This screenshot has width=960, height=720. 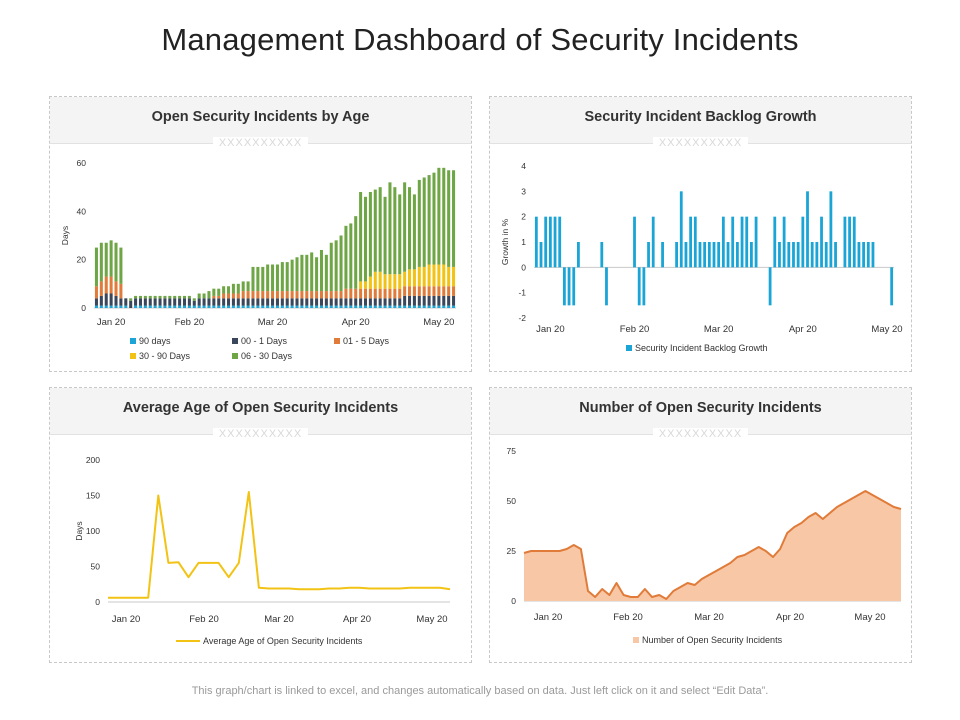 I want to click on x-tick-label: Apr 20, so click(x=357, y=619).